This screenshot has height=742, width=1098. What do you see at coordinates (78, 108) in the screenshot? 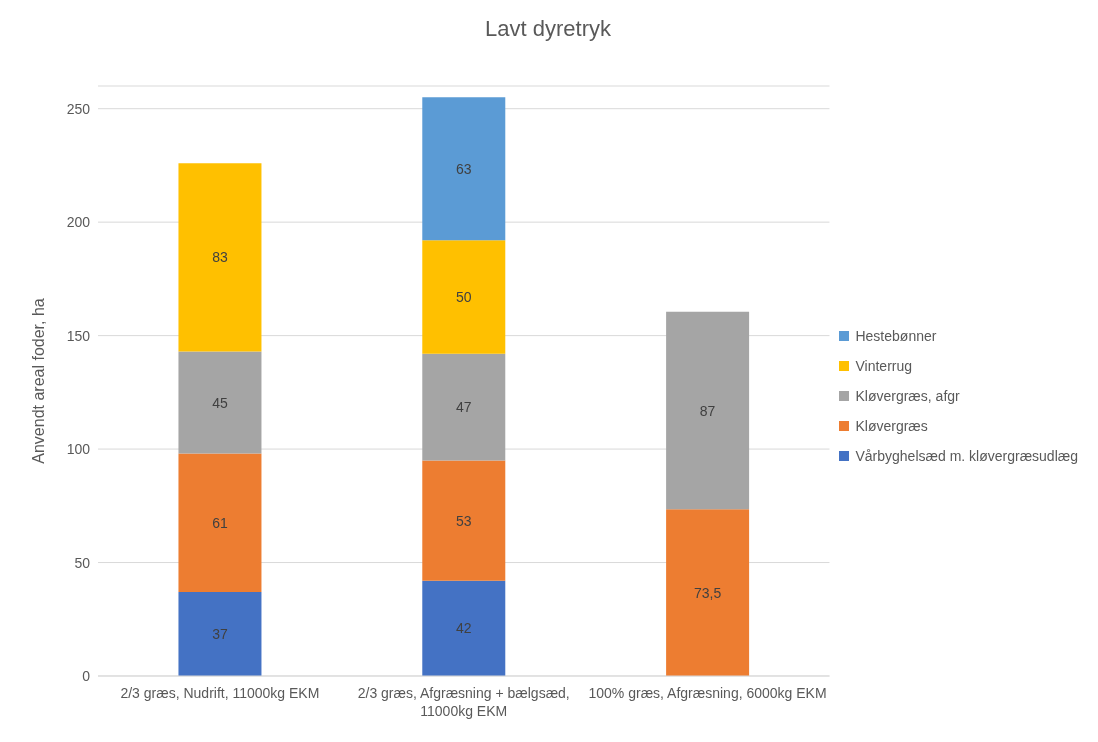
I see `y-tick-label: 250` at bounding box center [78, 108].